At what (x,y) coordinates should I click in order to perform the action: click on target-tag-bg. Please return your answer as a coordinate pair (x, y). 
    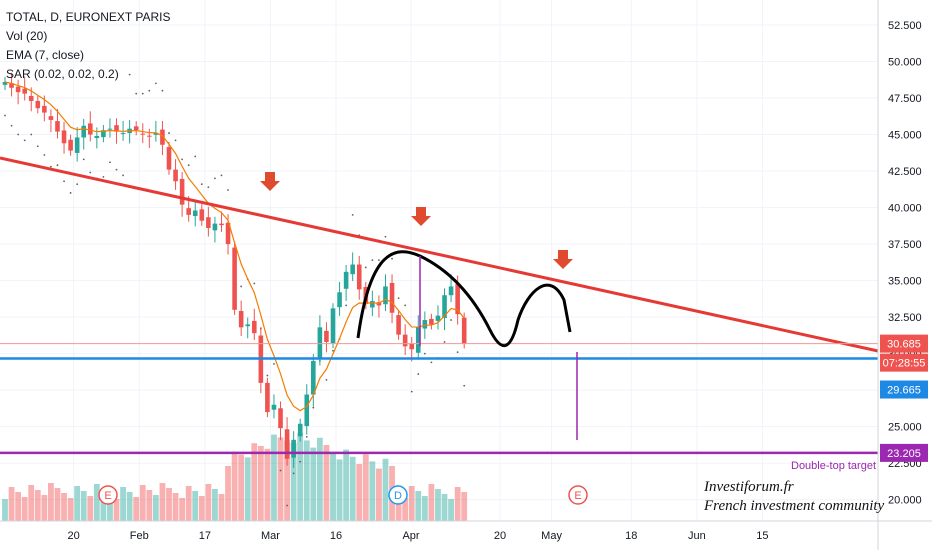
    Looking at the image, I should click on (904, 452).